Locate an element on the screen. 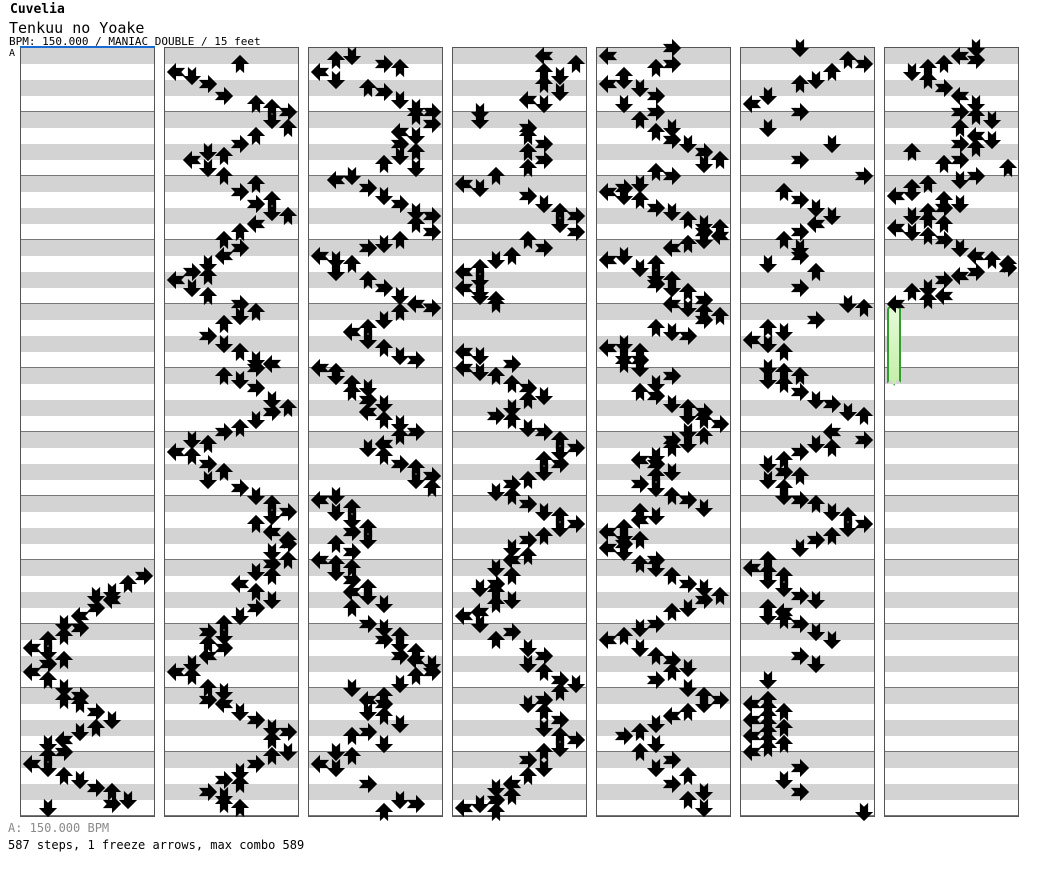 This screenshot has width=1040, height=876. footer-bpm-line: A: 150.000 BPM is located at coordinates (59, 828).